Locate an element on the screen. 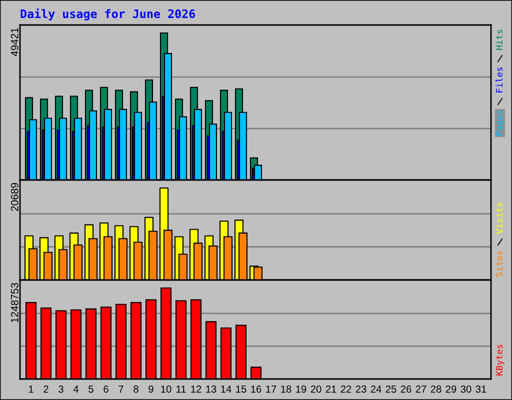 This screenshot has height=400, width=512. x-tick-label: 13 is located at coordinates (211, 389).